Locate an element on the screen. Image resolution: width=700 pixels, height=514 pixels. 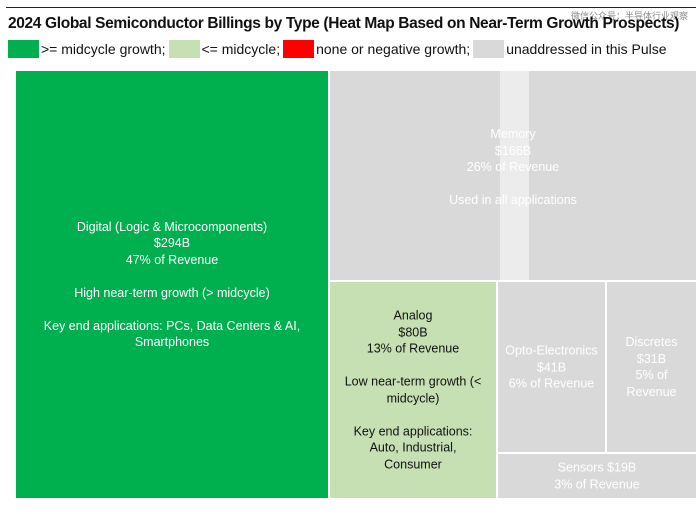
memory-share: 26% of Revenue is located at coordinates (513, 166).